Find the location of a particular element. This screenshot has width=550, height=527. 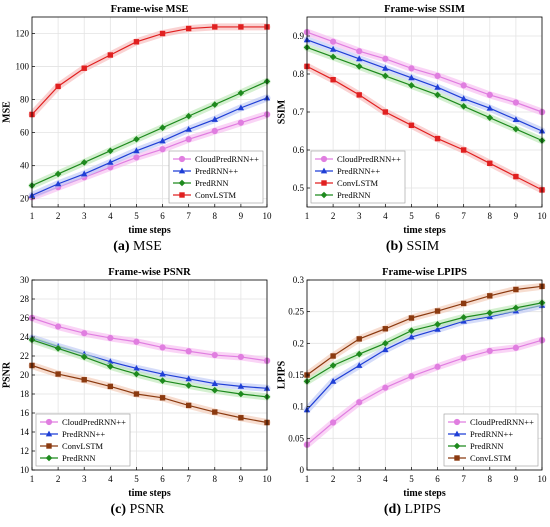

legend-label: CloudPredRNN++ is located at coordinates (502, 422).